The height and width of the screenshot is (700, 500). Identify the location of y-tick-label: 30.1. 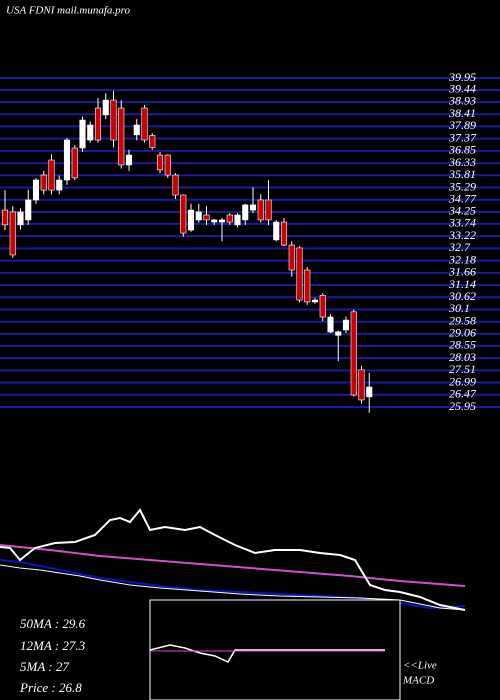
(459, 308).